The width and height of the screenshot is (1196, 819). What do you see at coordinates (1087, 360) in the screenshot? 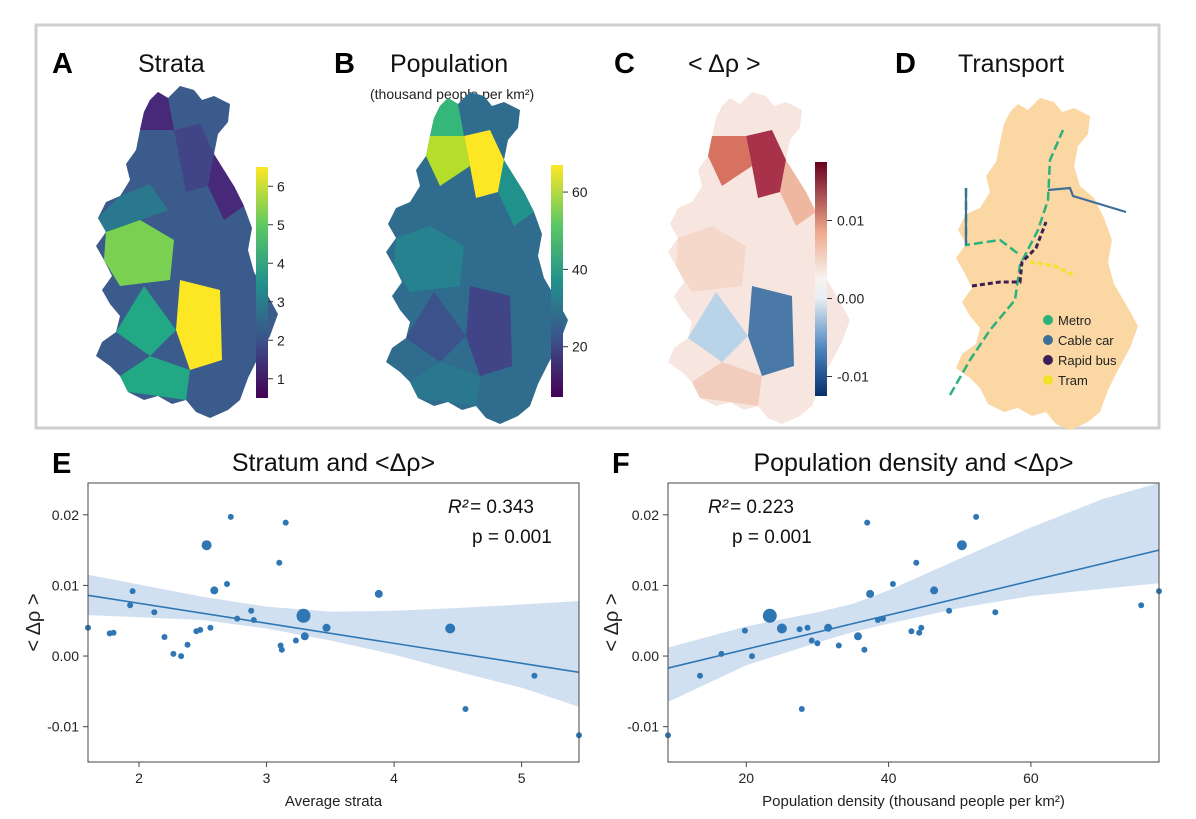
I see `legend-label: Rapid bus` at bounding box center [1087, 360].